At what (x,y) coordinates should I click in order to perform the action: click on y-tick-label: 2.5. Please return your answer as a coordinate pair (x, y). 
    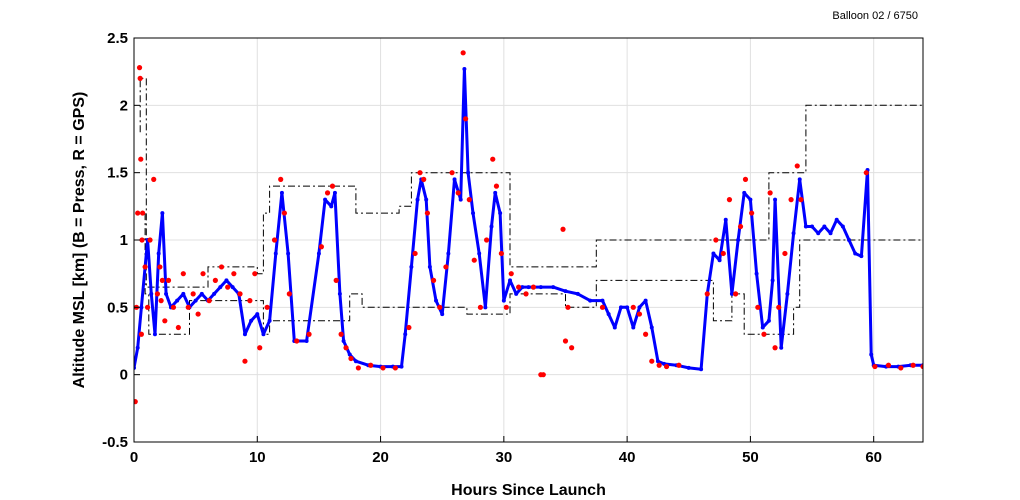
    Looking at the image, I should click on (117, 38).